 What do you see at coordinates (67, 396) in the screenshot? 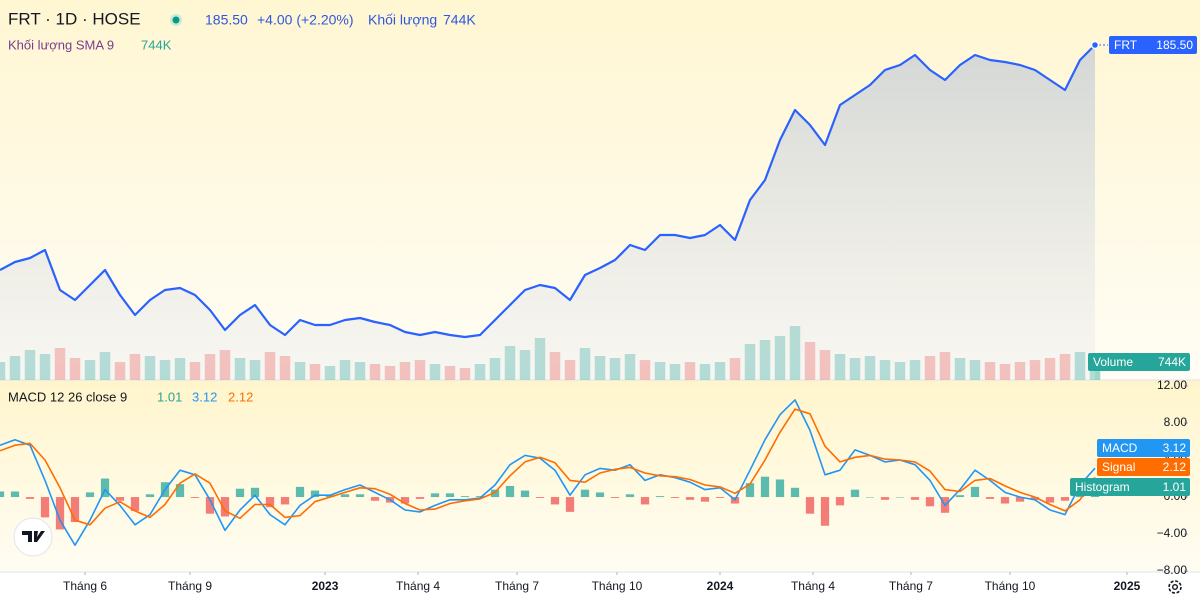
I see `macd-title: MACD 12 26 close 9` at bounding box center [67, 396].